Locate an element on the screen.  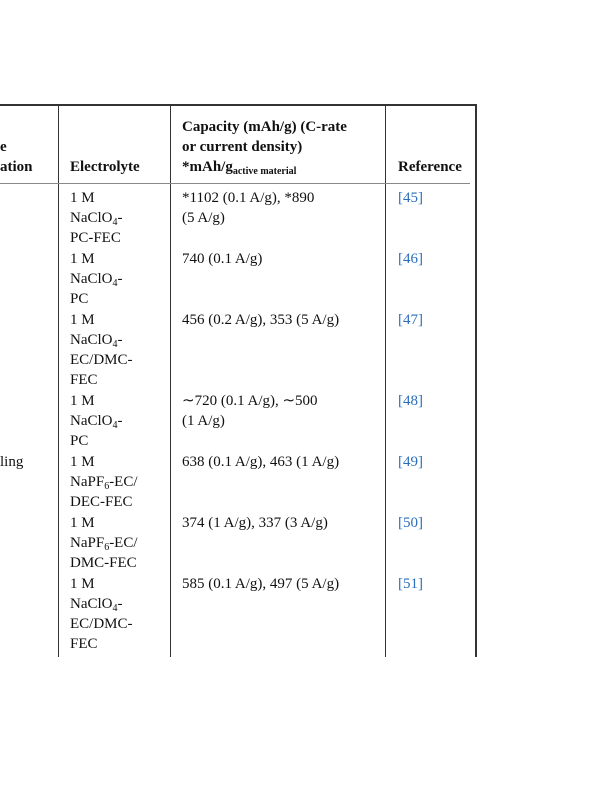
text-line: [47] is located at coordinates (410, 320).